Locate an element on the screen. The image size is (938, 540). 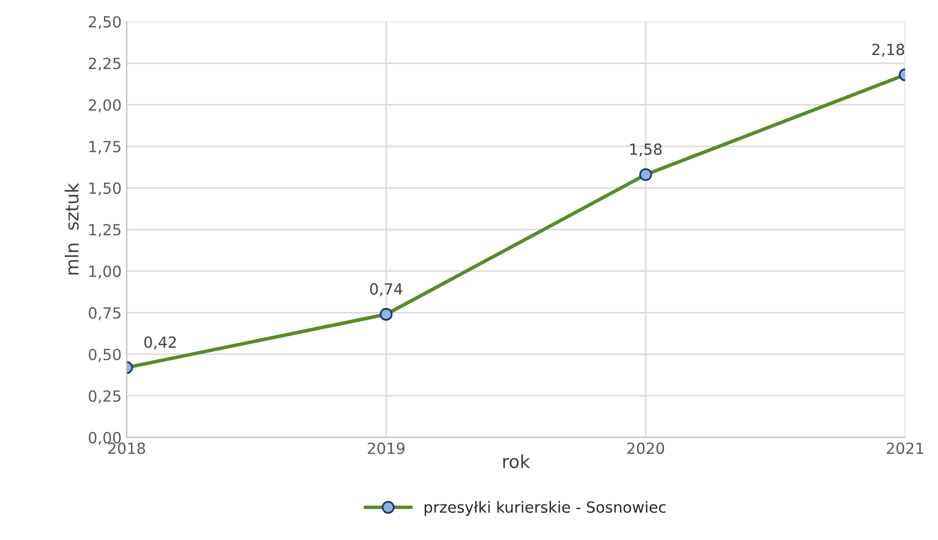
y-tick-label: 0,25 is located at coordinates (104, 397).